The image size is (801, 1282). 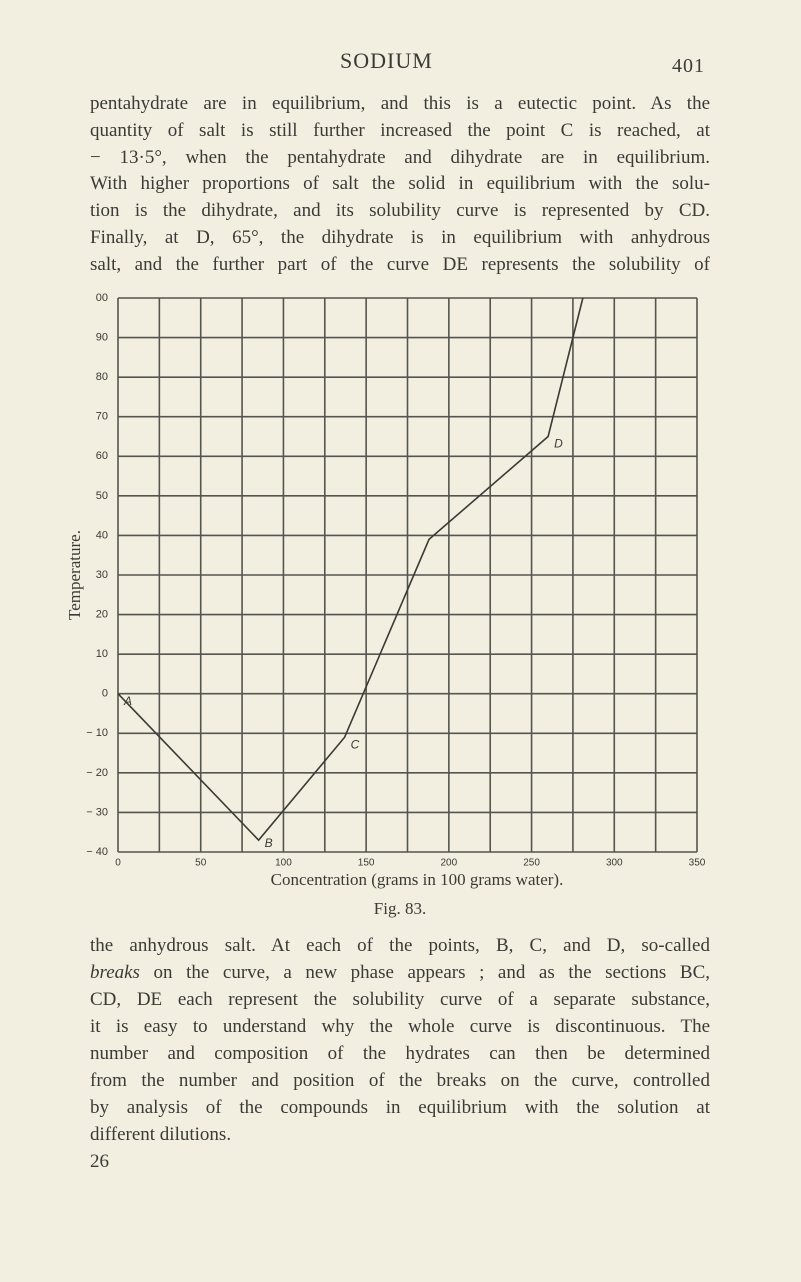 I want to click on y-tick-label: 90, so click(x=102, y=337).